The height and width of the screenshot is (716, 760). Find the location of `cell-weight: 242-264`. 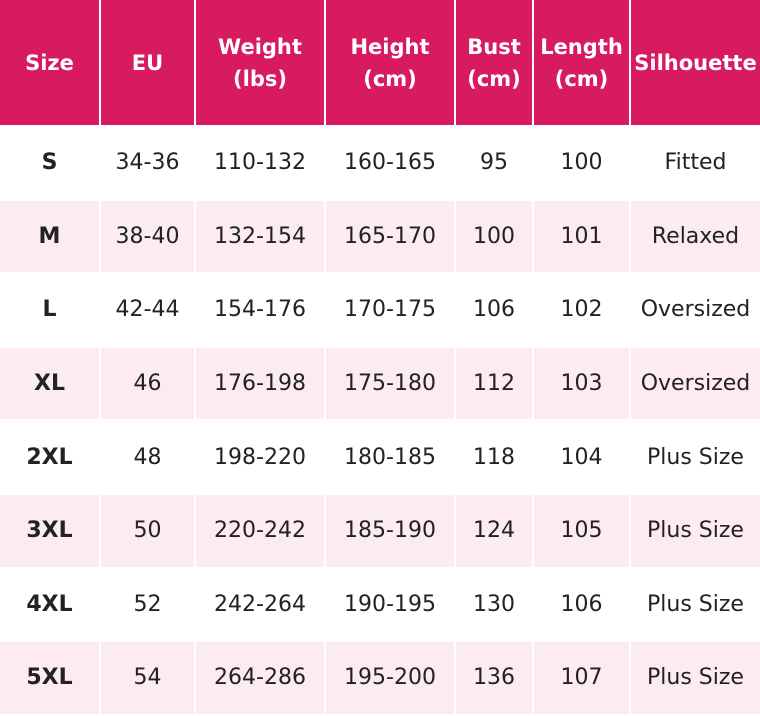

cell-weight: 242-264 is located at coordinates (260, 604).